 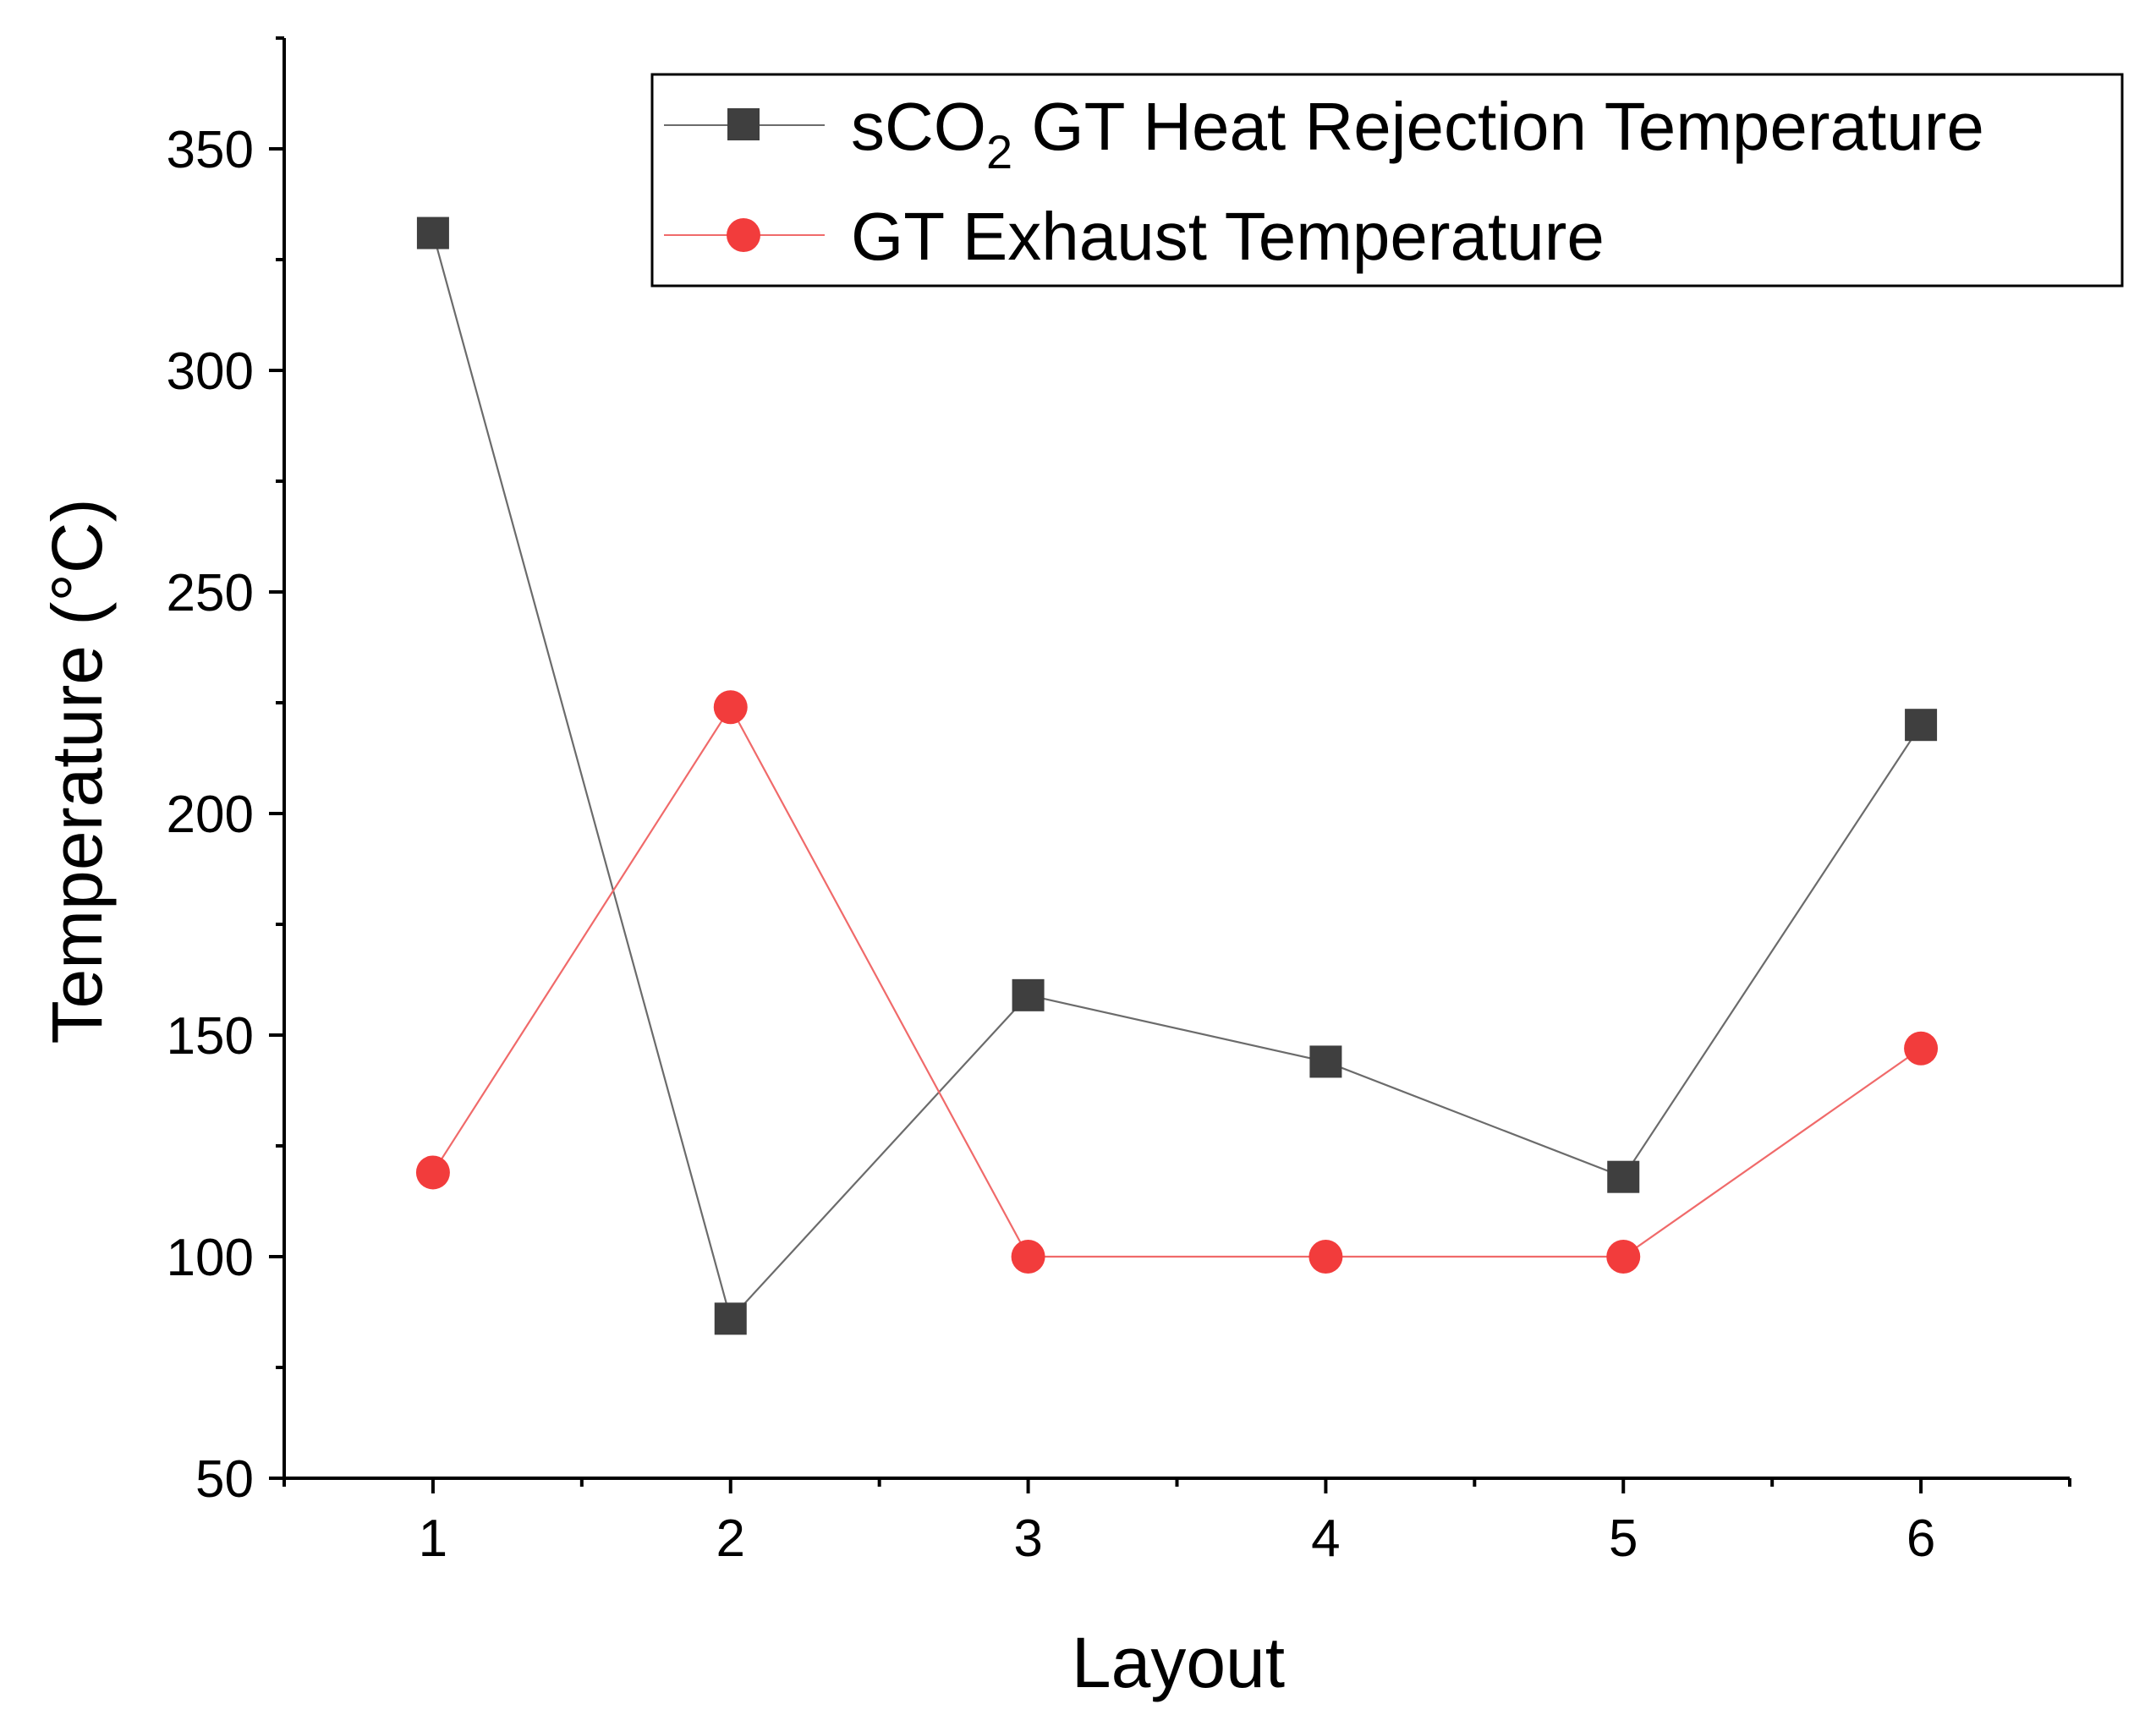 I want to click on x-tick-label: 6, so click(x=1920, y=1539).